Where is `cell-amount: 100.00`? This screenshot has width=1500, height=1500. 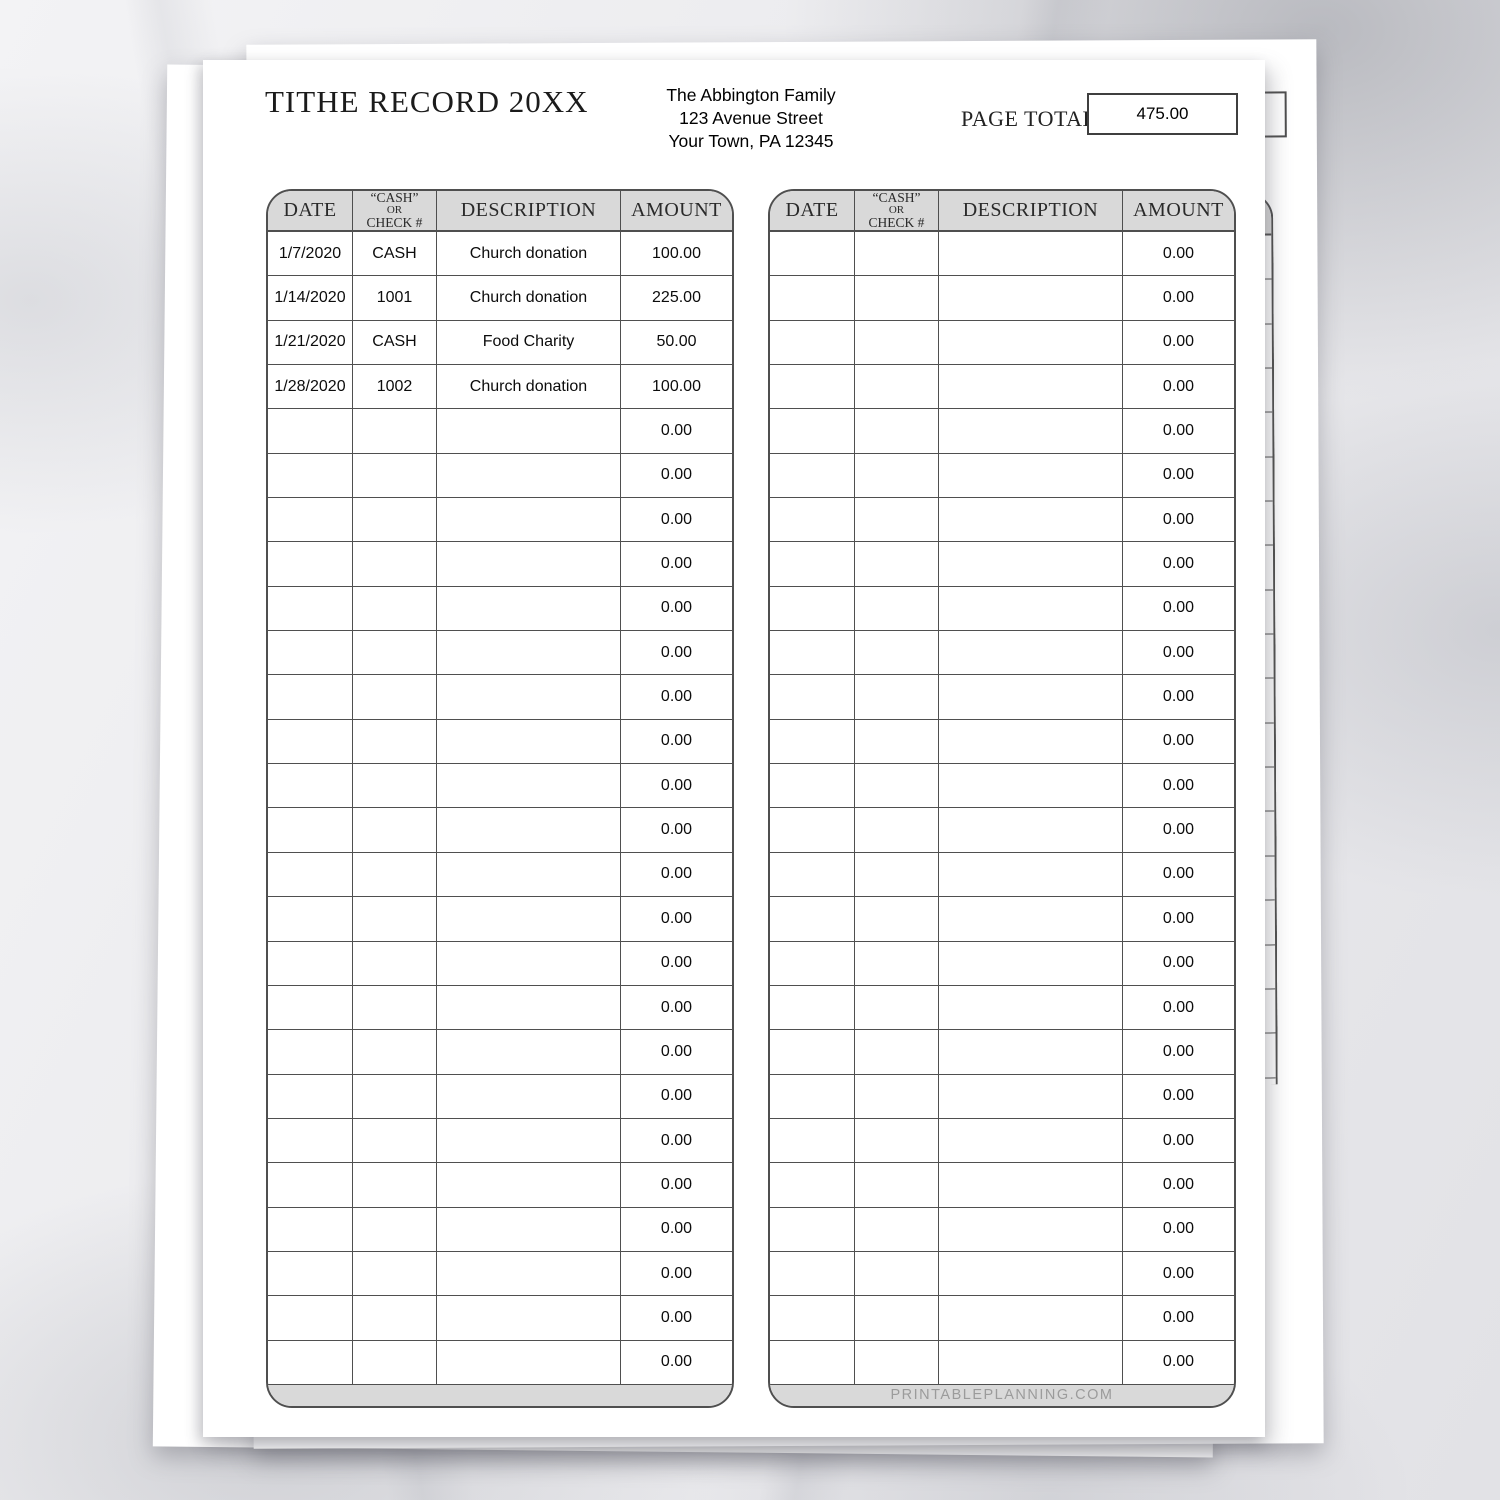
cell-amount: 100.00 is located at coordinates (676, 254).